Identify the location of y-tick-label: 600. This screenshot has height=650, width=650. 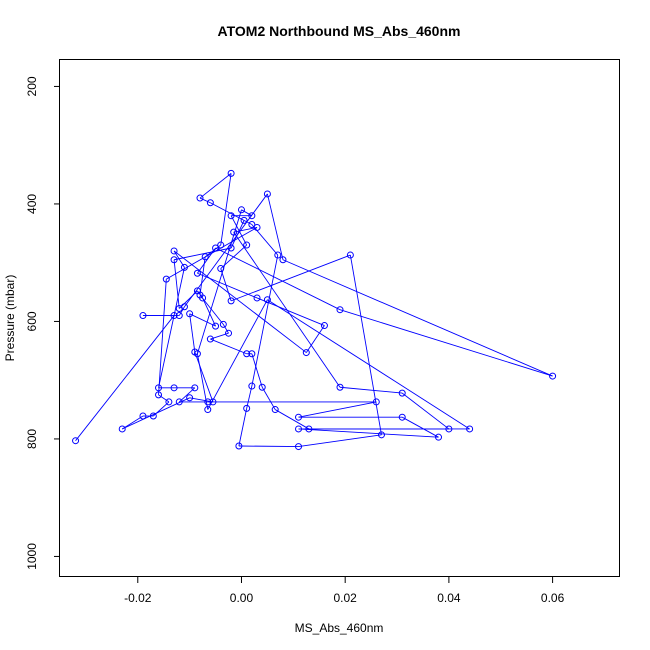
(32, 321).